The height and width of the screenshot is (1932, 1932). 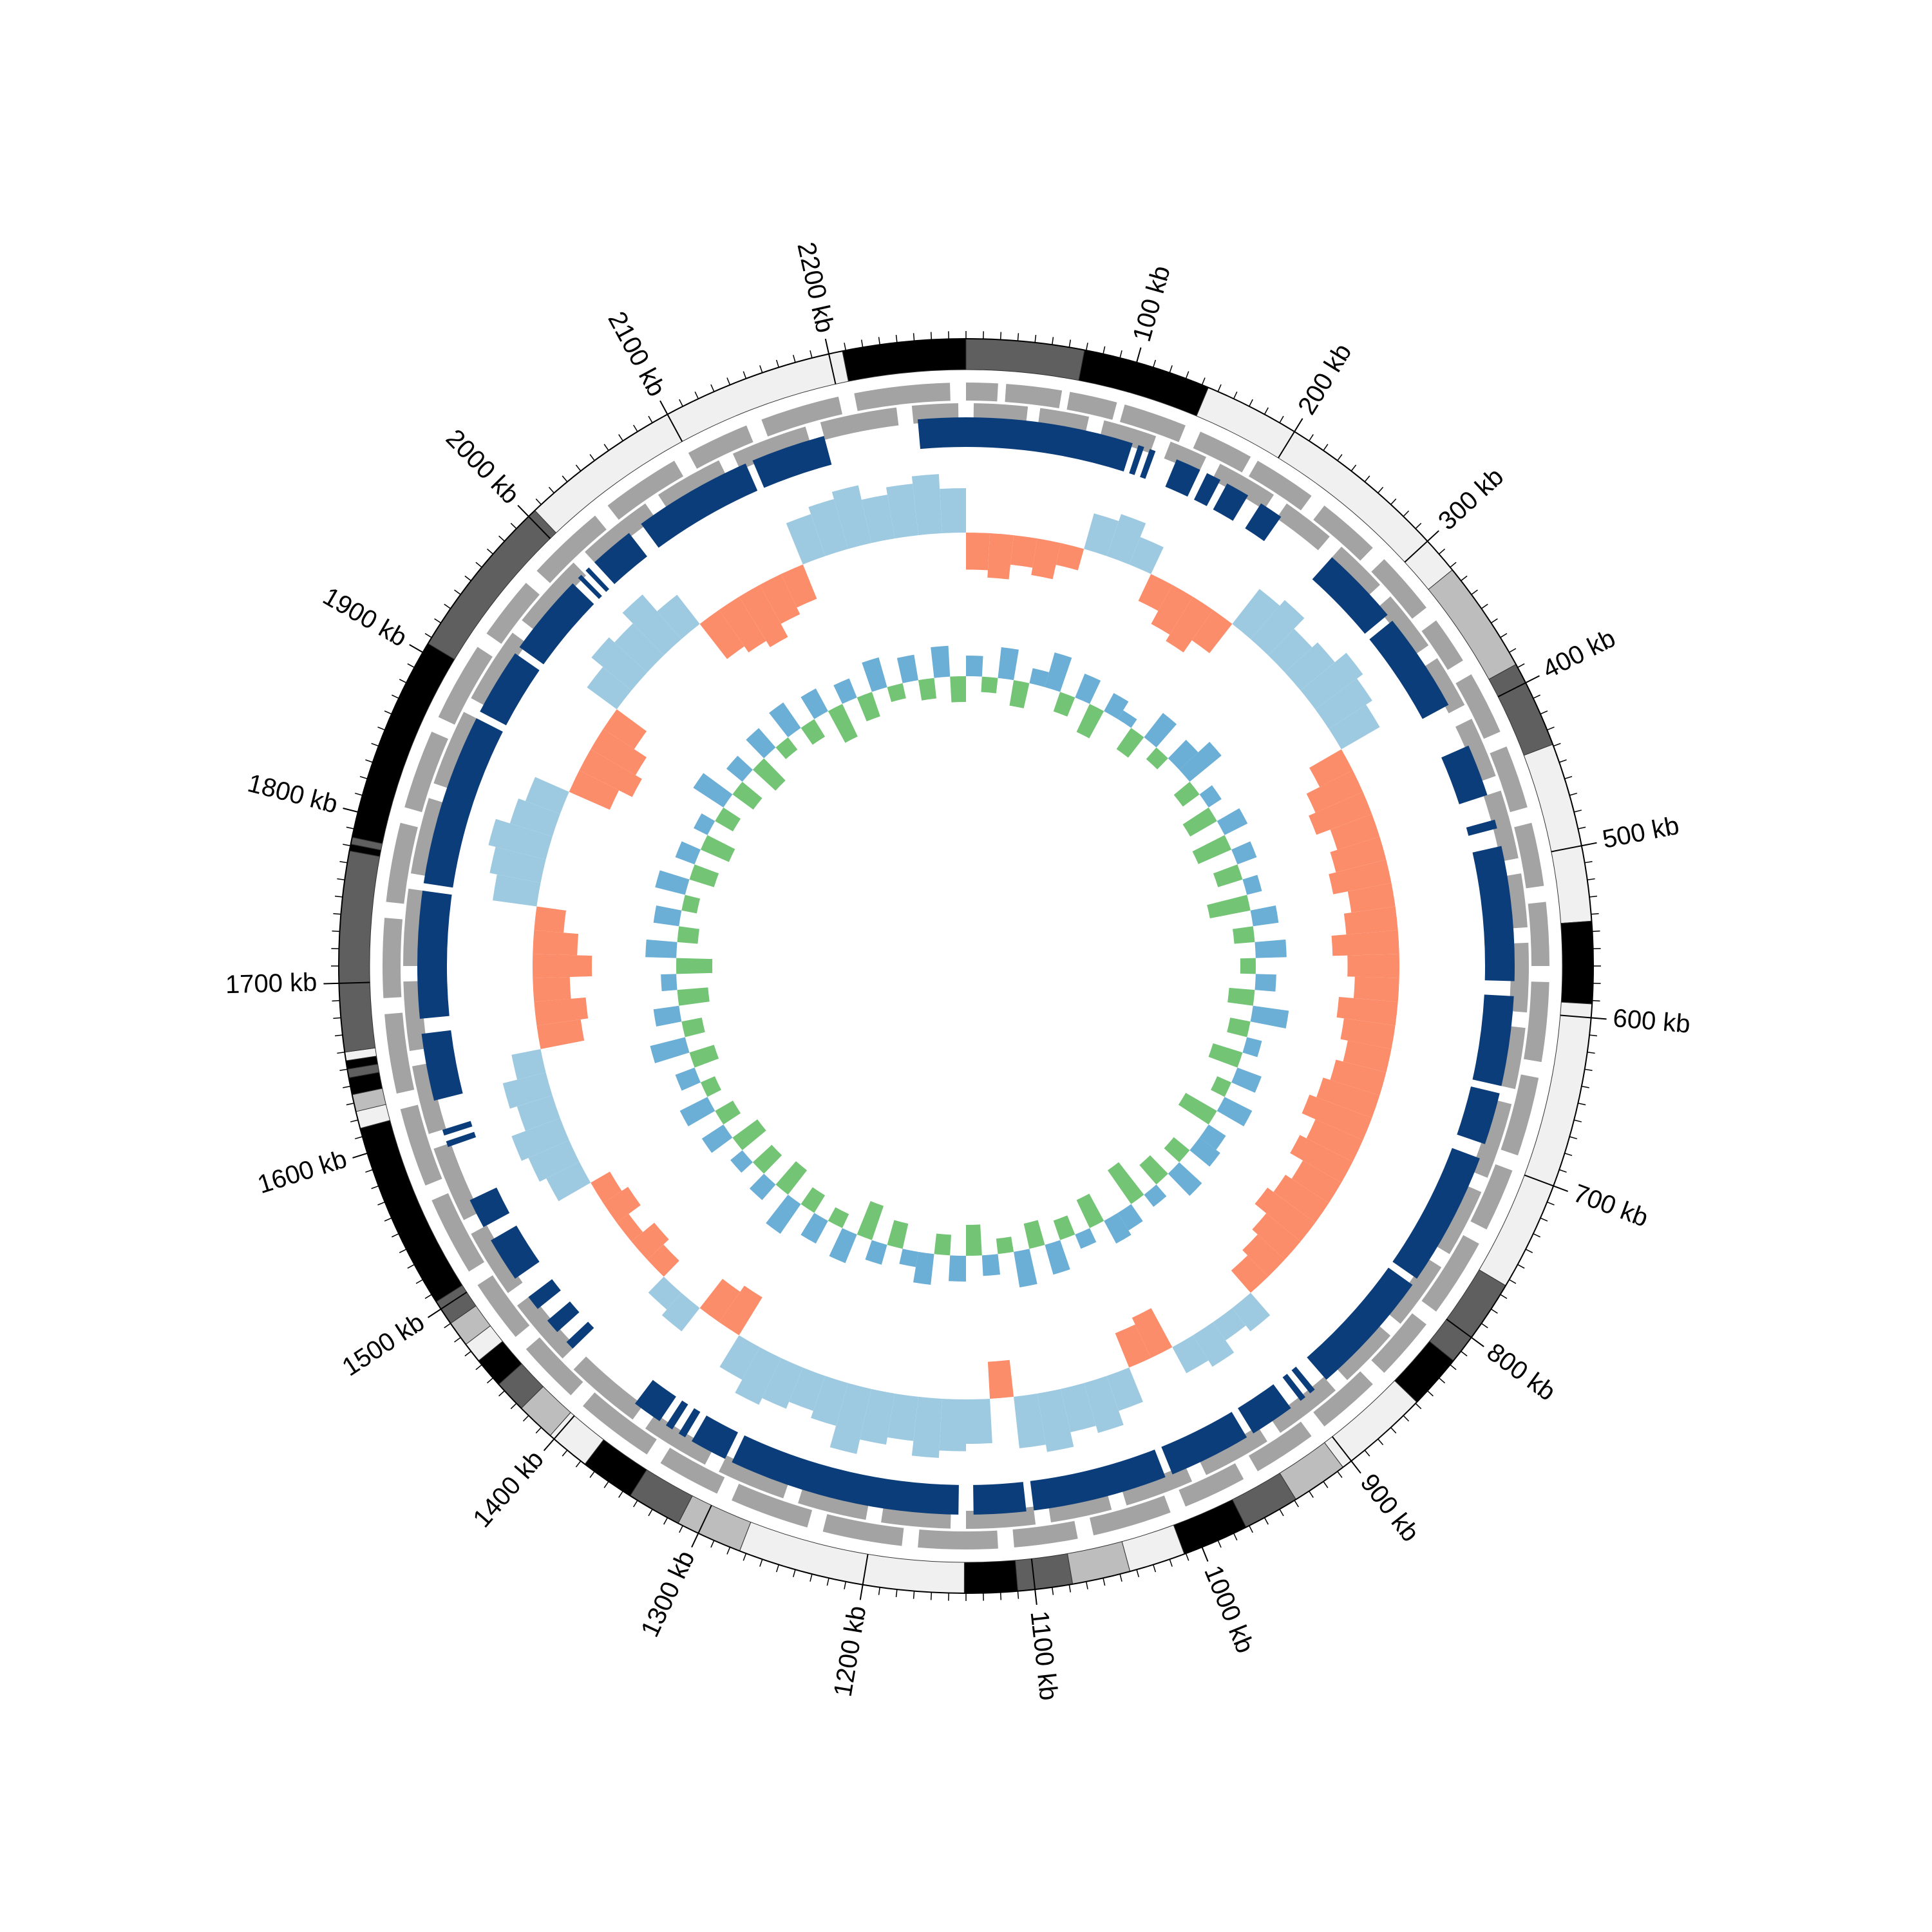 What do you see at coordinates (293, 794) in the screenshot?
I see `tick-label: 1800 kb` at bounding box center [293, 794].